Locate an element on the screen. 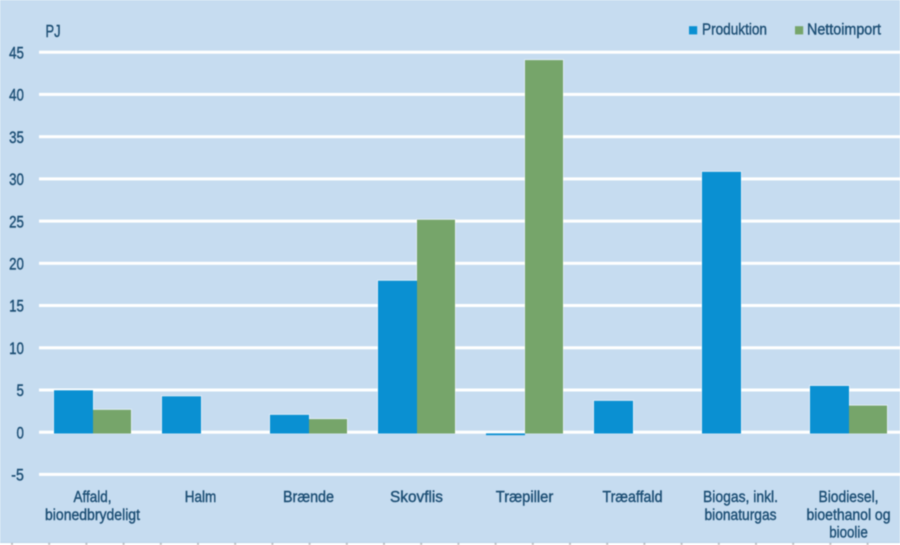  svg-text: bioethanol og is located at coordinates (849, 515).